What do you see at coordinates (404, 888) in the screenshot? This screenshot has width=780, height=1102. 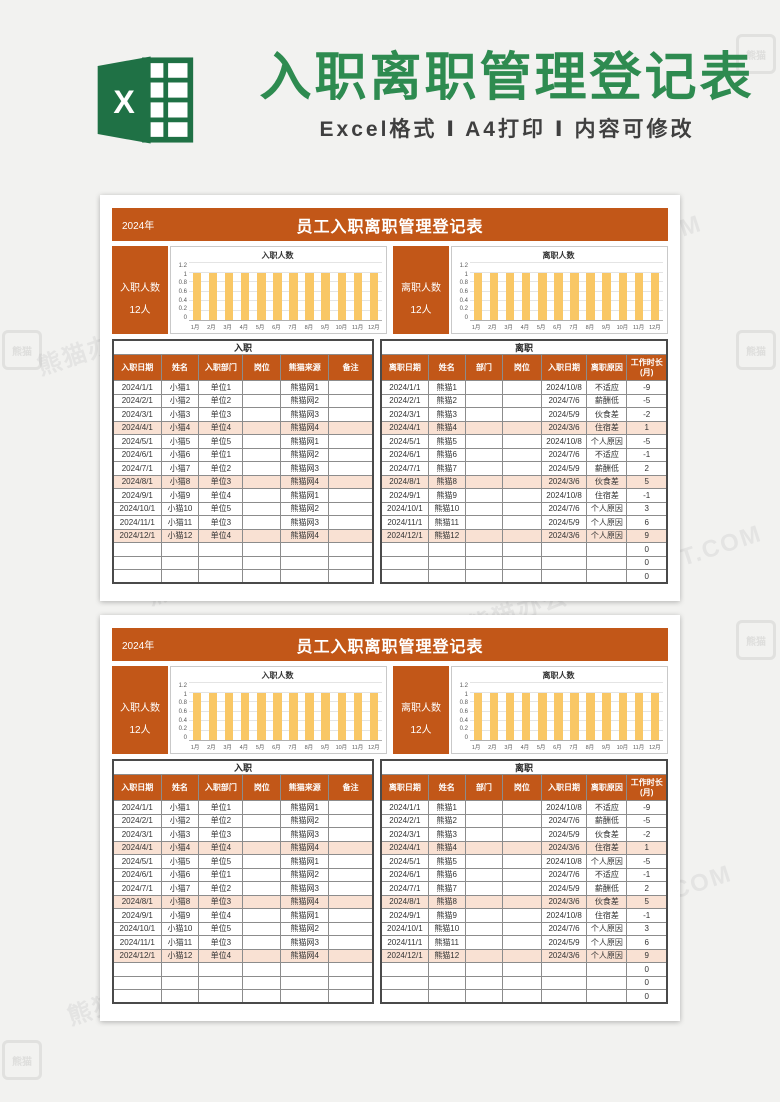 I see `table-cell: 2024/7/1` at bounding box center [404, 888].